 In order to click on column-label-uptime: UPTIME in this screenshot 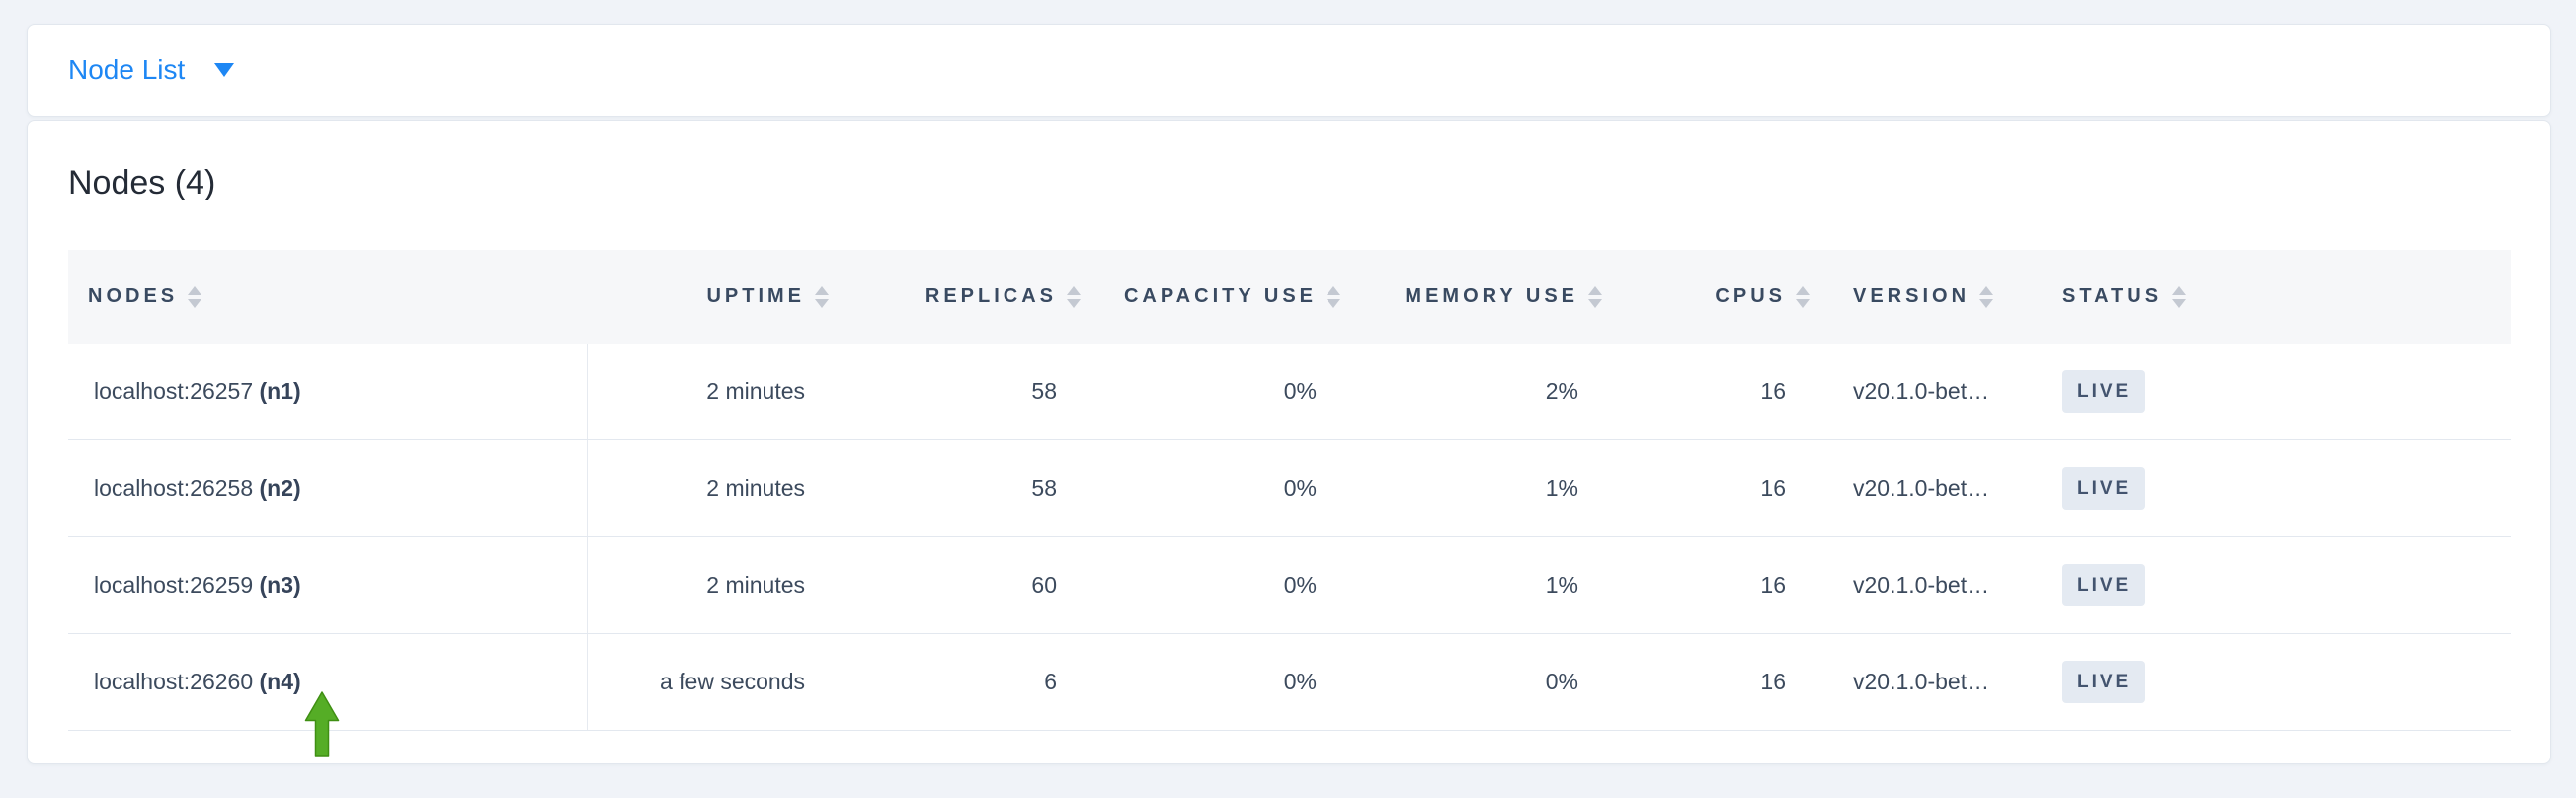, I will do `click(755, 296)`.